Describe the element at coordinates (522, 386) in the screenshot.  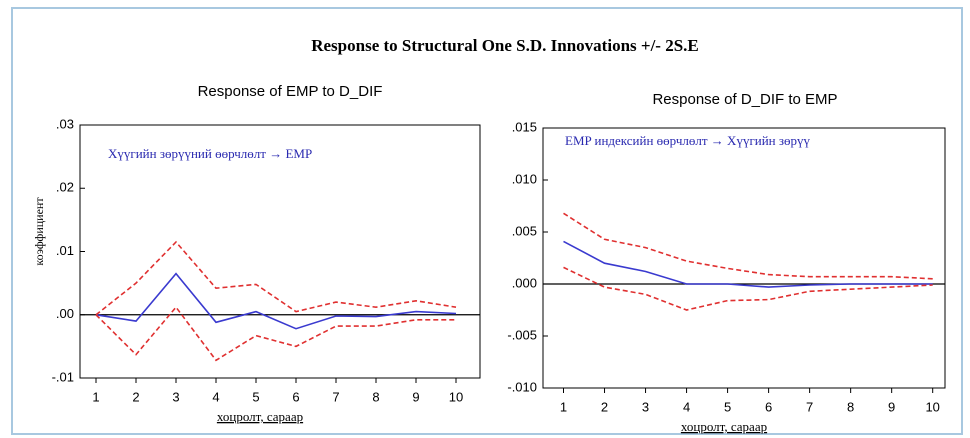
I see `y-tick-label: -.010` at that location.